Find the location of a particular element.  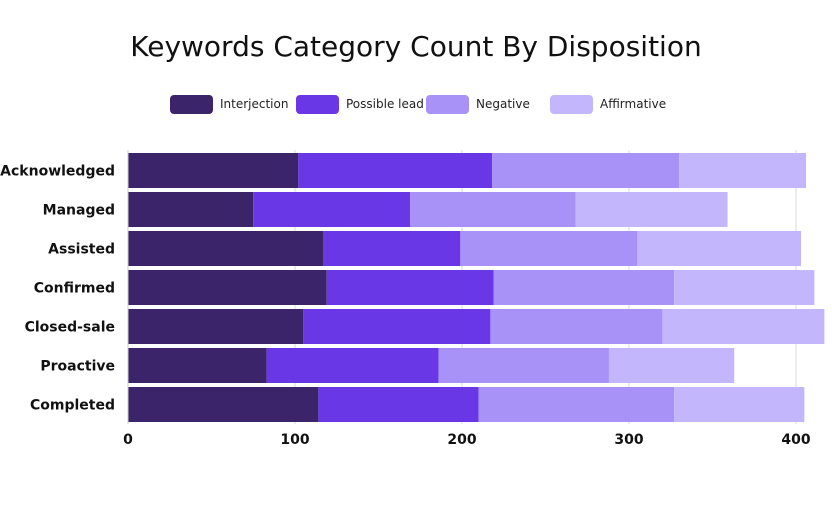

x-tick-label: 100 is located at coordinates (294, 440).